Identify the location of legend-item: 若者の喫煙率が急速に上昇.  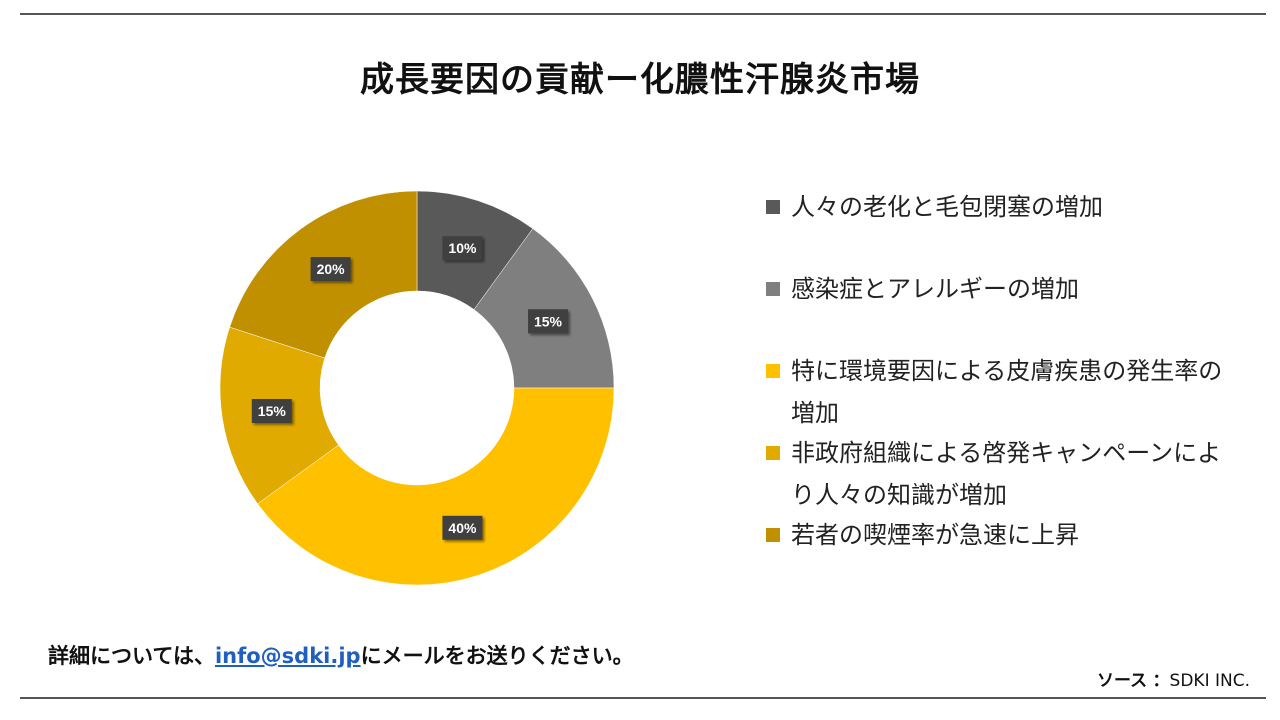
(1006, 535).